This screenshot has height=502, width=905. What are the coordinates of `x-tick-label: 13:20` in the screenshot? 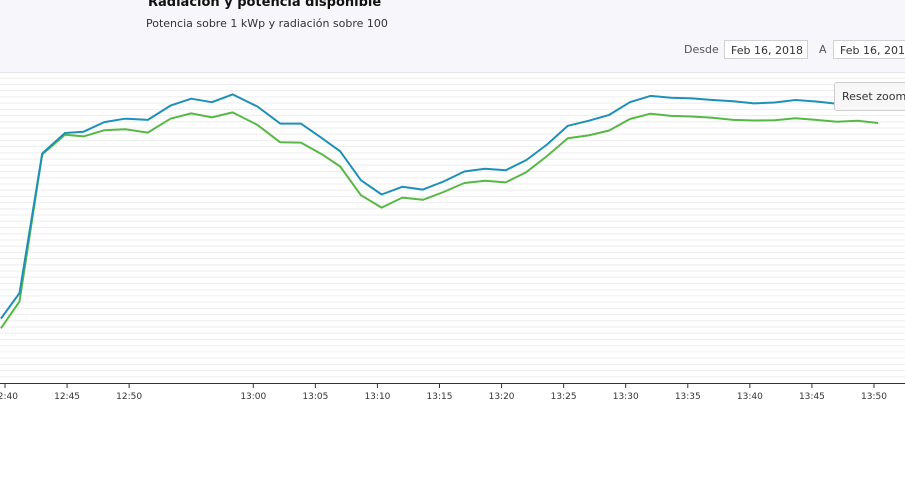 It's located at (502, 397).